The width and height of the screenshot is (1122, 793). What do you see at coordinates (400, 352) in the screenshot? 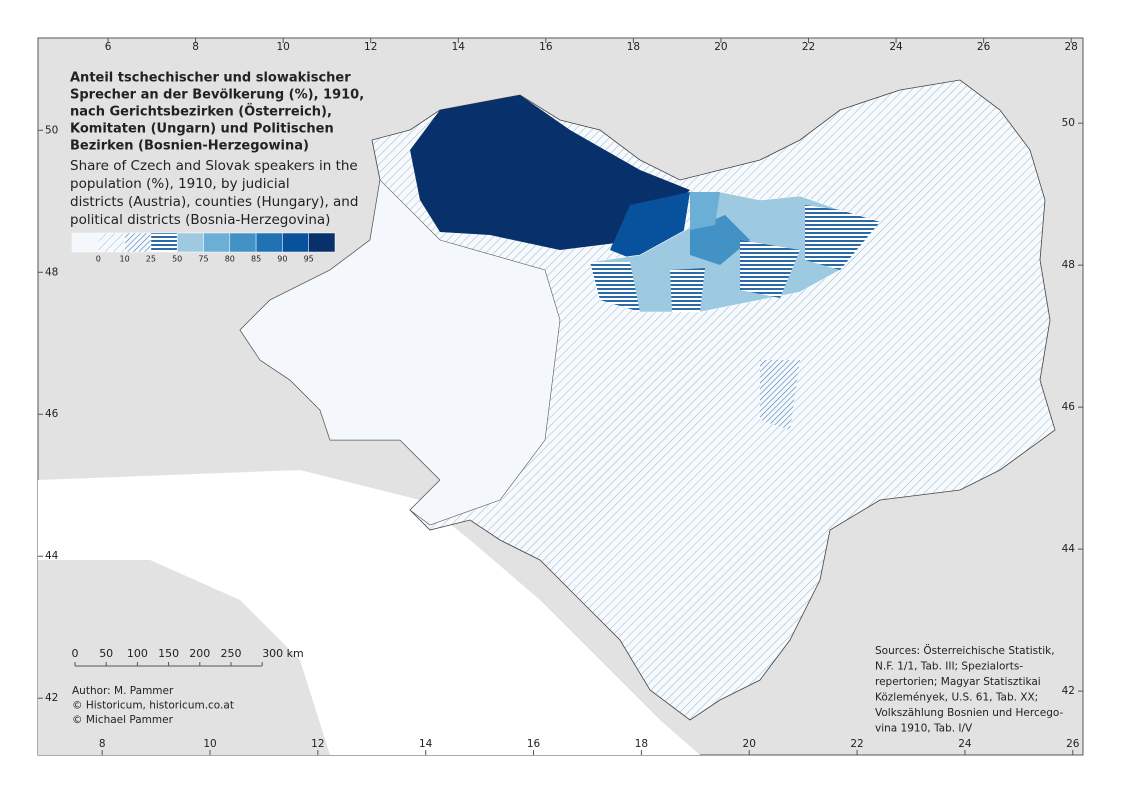
I see `austria-west` at bounding box center [400, 352].